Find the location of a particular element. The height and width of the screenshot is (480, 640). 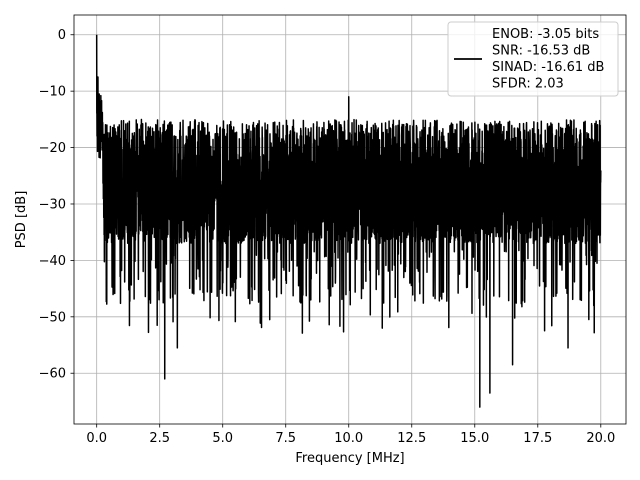

legend-sinad: SINAD: -16.61 dB is located at coordinates (548, 67).